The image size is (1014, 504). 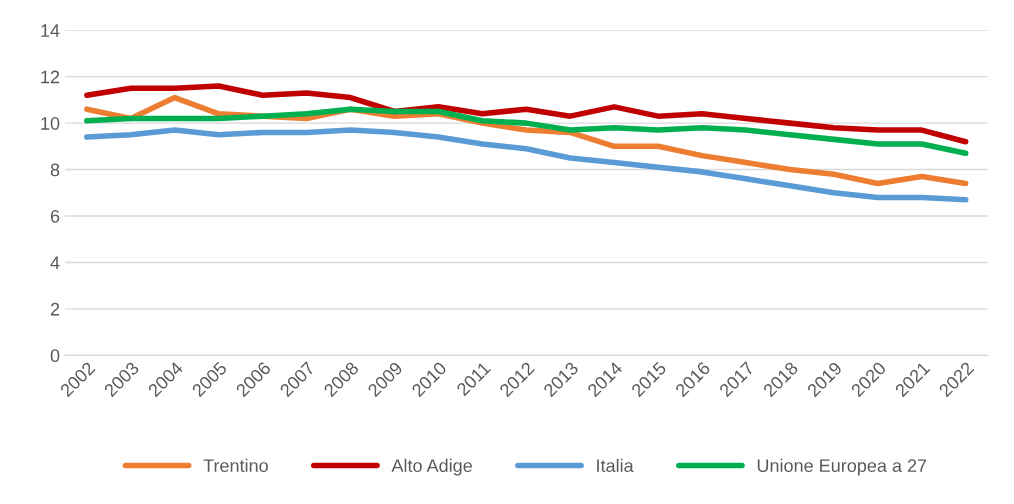 I want to click on y-tick-label: 6, so click(x=55, y=216).